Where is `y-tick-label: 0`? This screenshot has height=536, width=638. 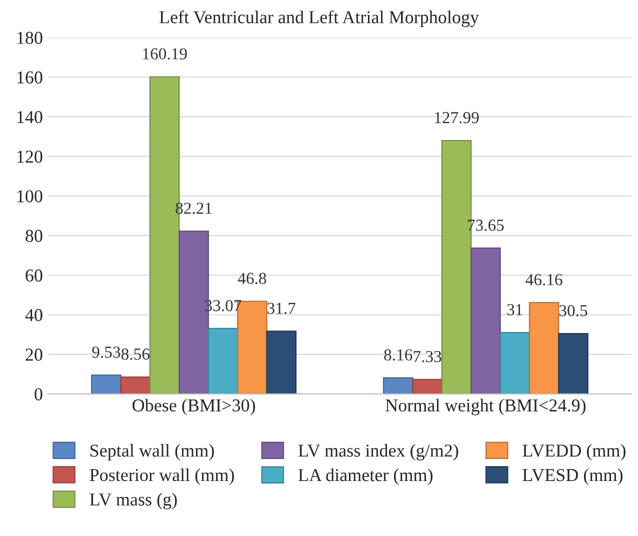 y-tick-label: 0 is located at coordinates (38, 394).